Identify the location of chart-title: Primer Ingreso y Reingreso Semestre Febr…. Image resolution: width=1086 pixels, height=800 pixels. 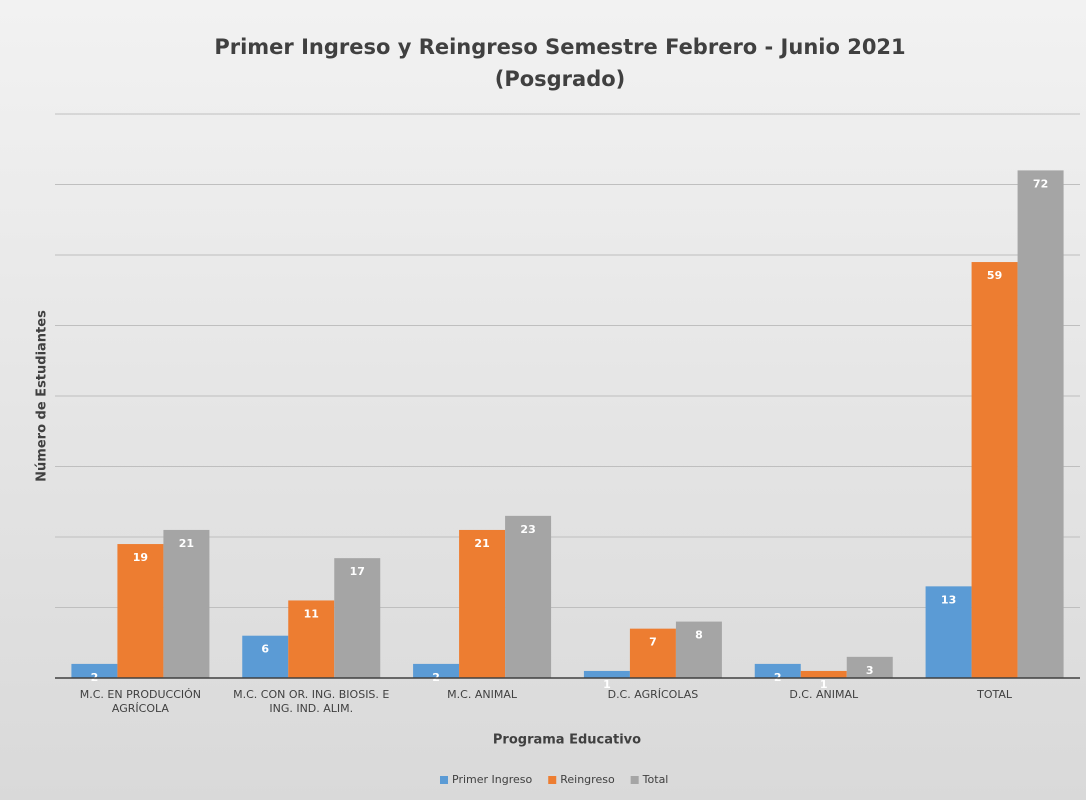
(559, 47).